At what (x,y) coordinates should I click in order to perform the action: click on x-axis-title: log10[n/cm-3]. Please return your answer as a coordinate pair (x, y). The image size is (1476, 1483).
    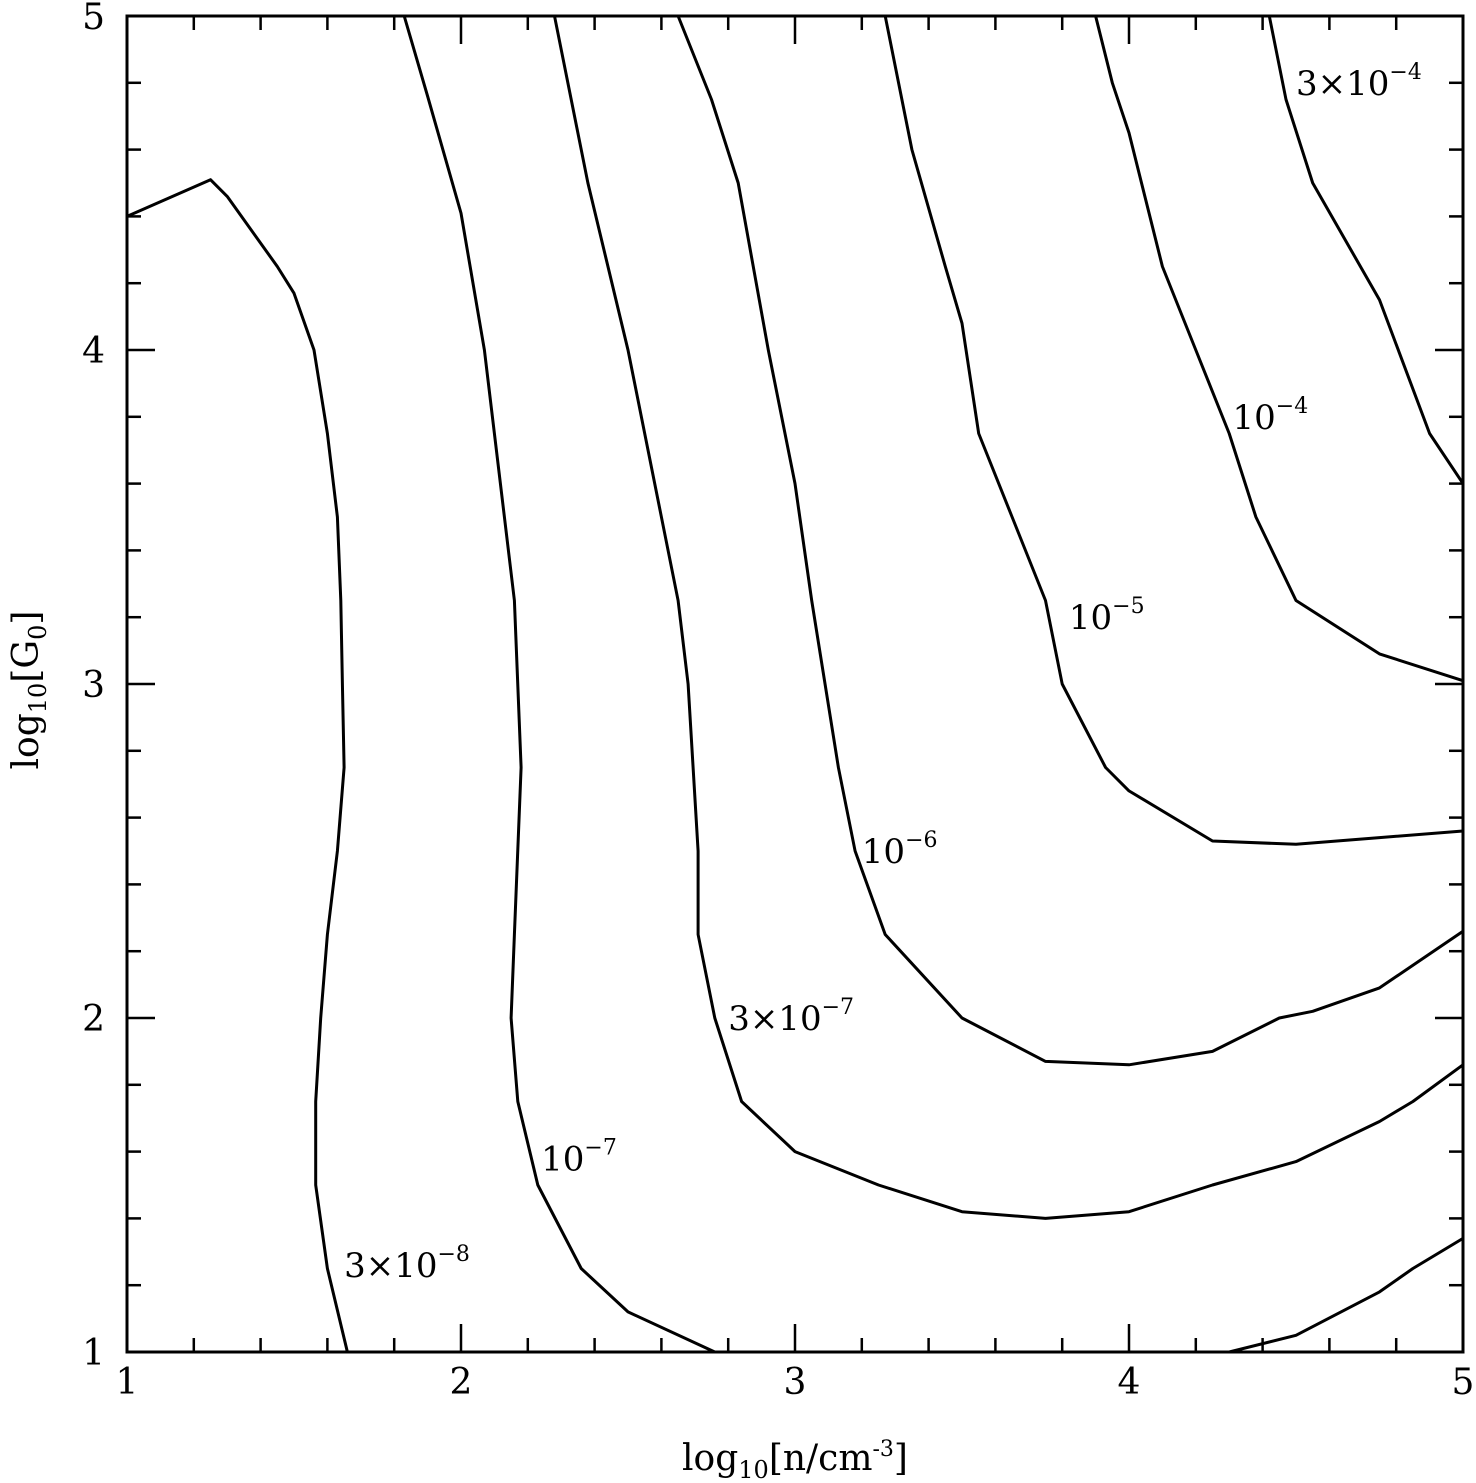
    Looking at the image, I should click on (795, 1460).